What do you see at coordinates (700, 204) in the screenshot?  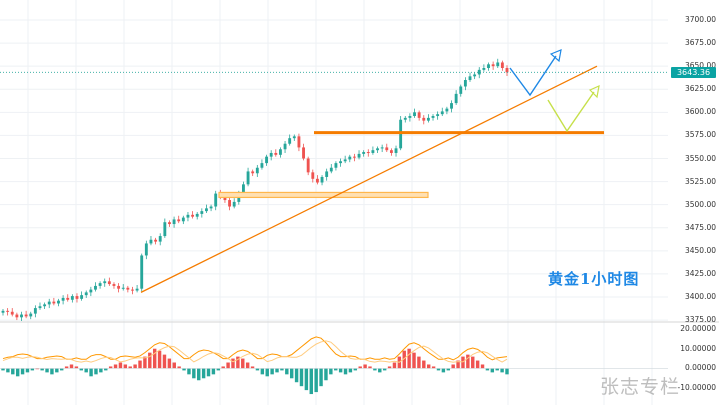 I see `price-axis-label: 3500.00` at bounding box center [700, 204].